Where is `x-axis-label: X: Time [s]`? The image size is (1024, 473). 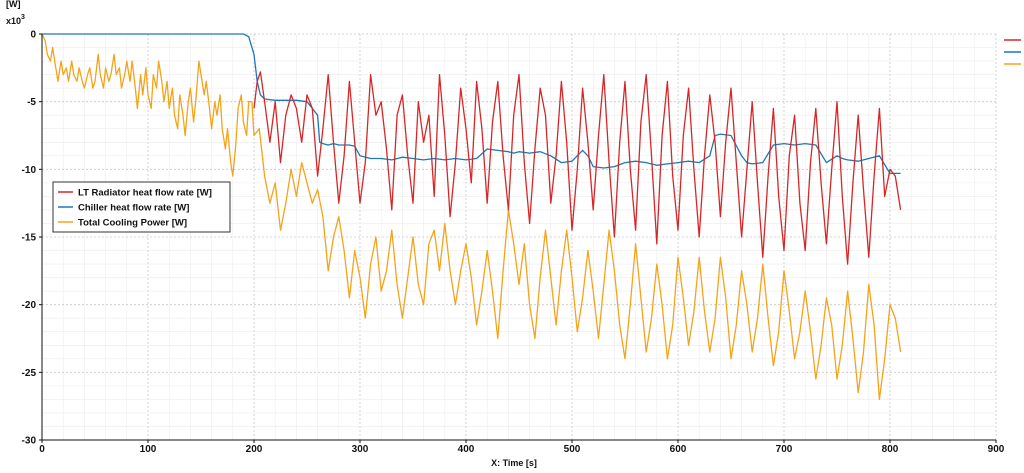
x-axis-label: X: Time [s] is located at coordinates (514, 463).